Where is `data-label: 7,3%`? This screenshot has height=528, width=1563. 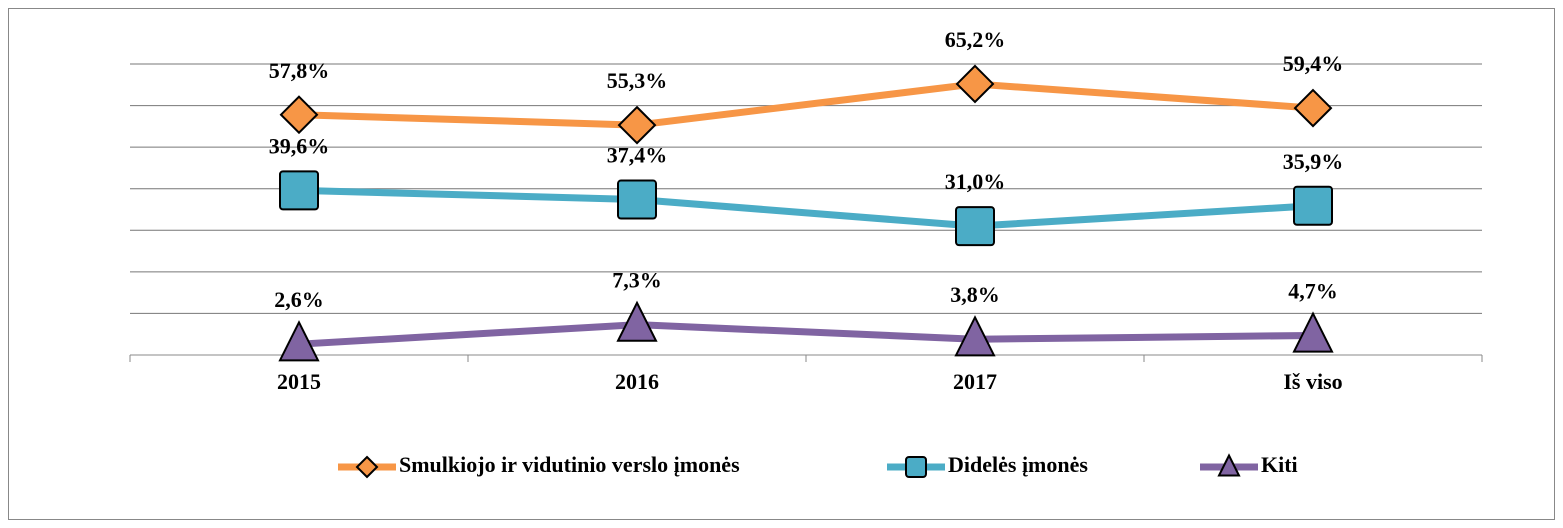
data-label: 7,3% is located at coordinates (637, 280).